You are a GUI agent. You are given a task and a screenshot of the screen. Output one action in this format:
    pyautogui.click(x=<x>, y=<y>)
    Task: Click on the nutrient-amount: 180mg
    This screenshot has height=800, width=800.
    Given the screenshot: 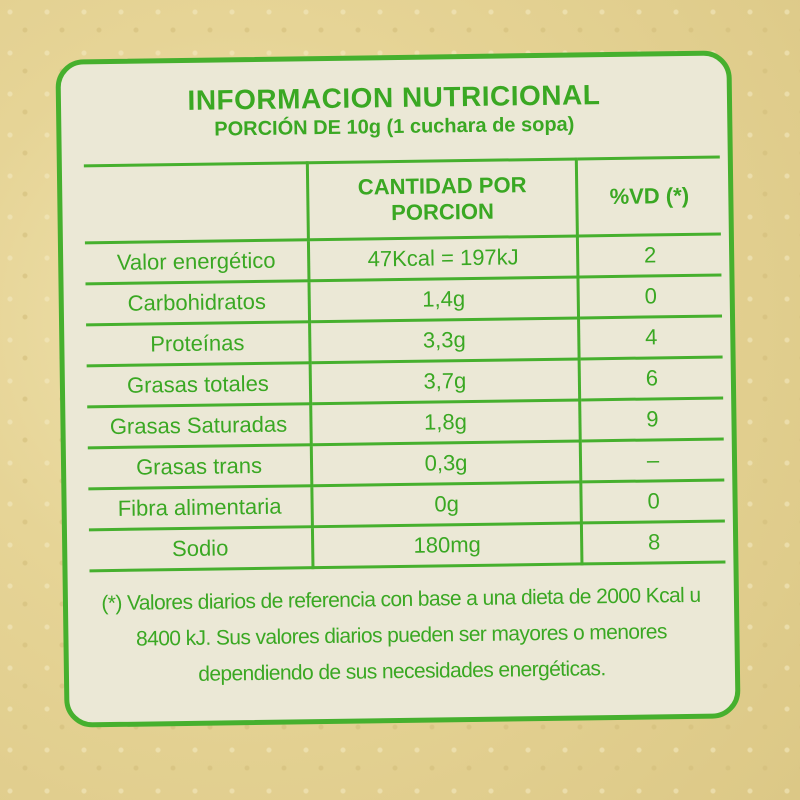 What is the action you would take?
    pyautogui.click(x=447, y=545)
    